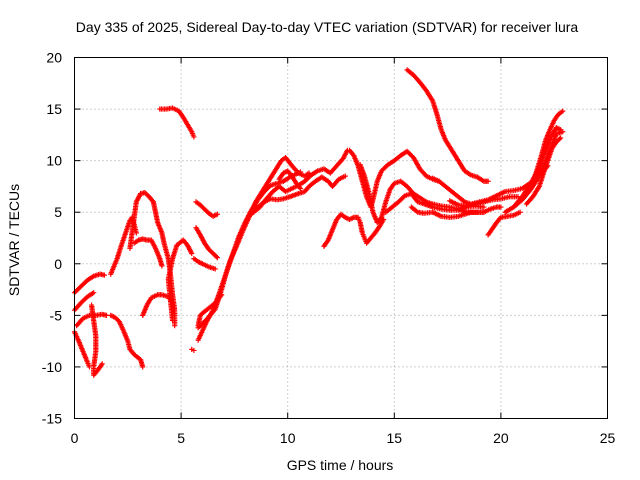 The height and width of the screenshot is (480, 640). Describe the element at coordinates (340, 465) in the screenshot. I see `x-axis-label: GPS time / hours` at that location.